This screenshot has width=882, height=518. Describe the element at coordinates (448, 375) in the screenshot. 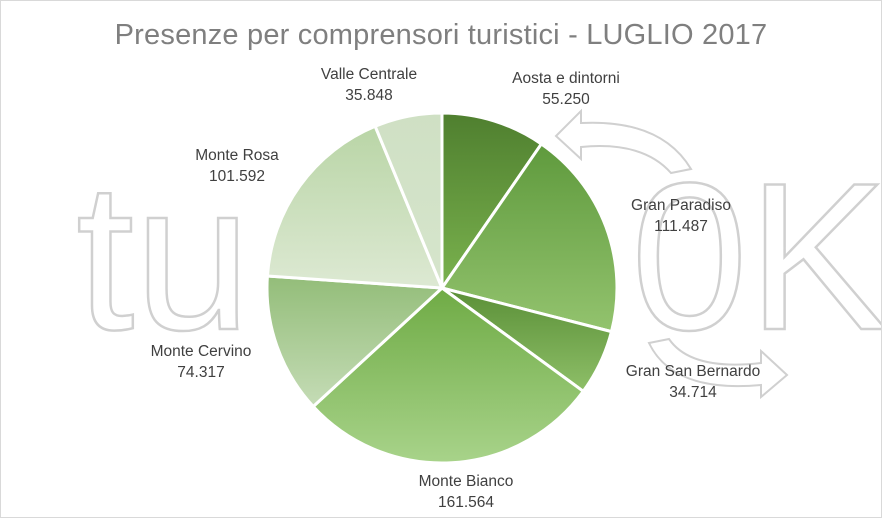

I see `pie-slice-monte-bianco` at that location.